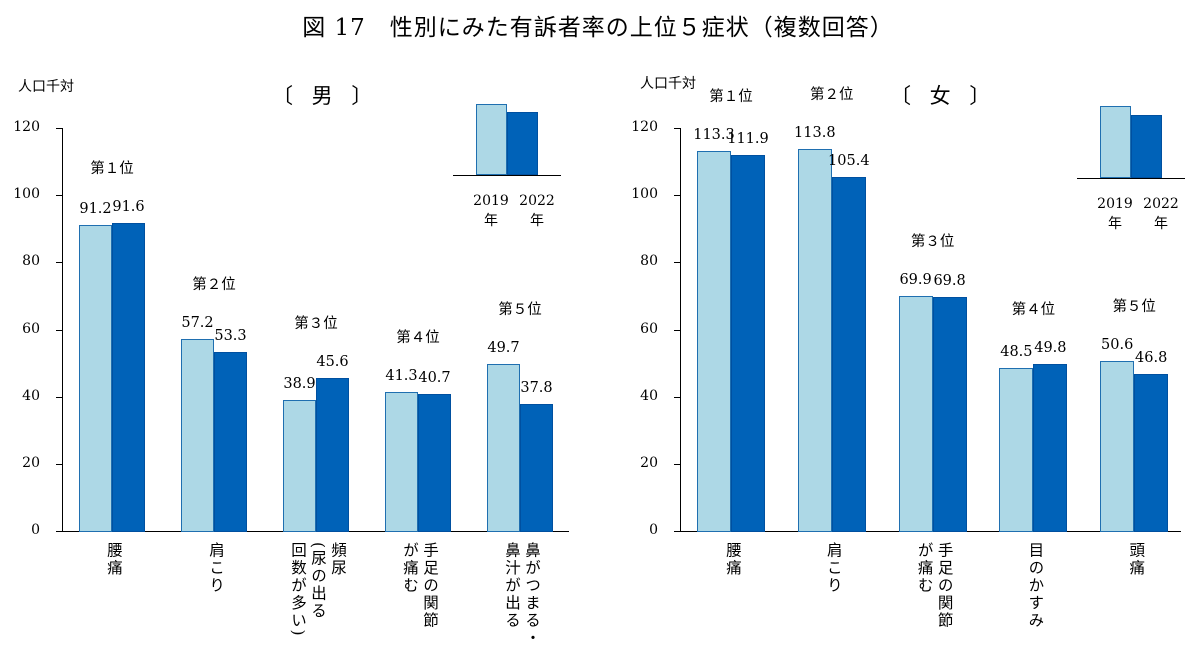  What do you see at coordinates (949, 280) in the screenshot?
I see `data-label: 69.8` at bounding box center [949, 280].